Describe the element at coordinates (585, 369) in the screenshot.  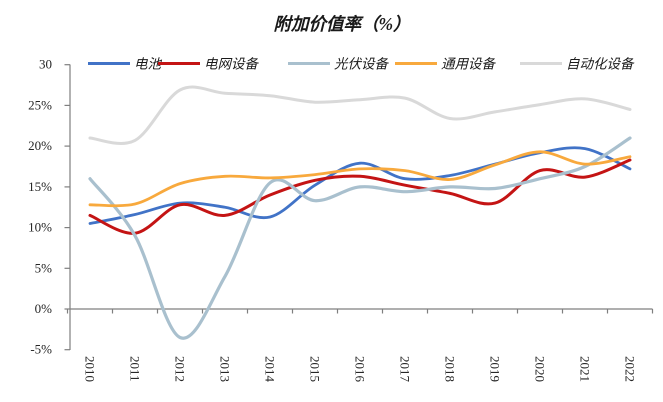
I see `svg-text: 2021` at that location.